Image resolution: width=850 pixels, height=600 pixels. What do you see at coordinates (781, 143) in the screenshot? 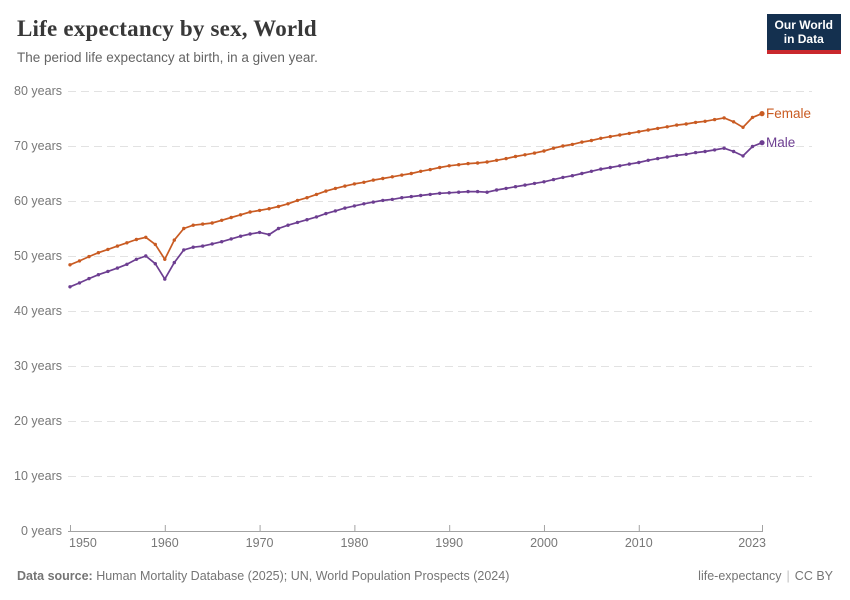
I see `series-label-male: Male` at bounding box center [781, 143].